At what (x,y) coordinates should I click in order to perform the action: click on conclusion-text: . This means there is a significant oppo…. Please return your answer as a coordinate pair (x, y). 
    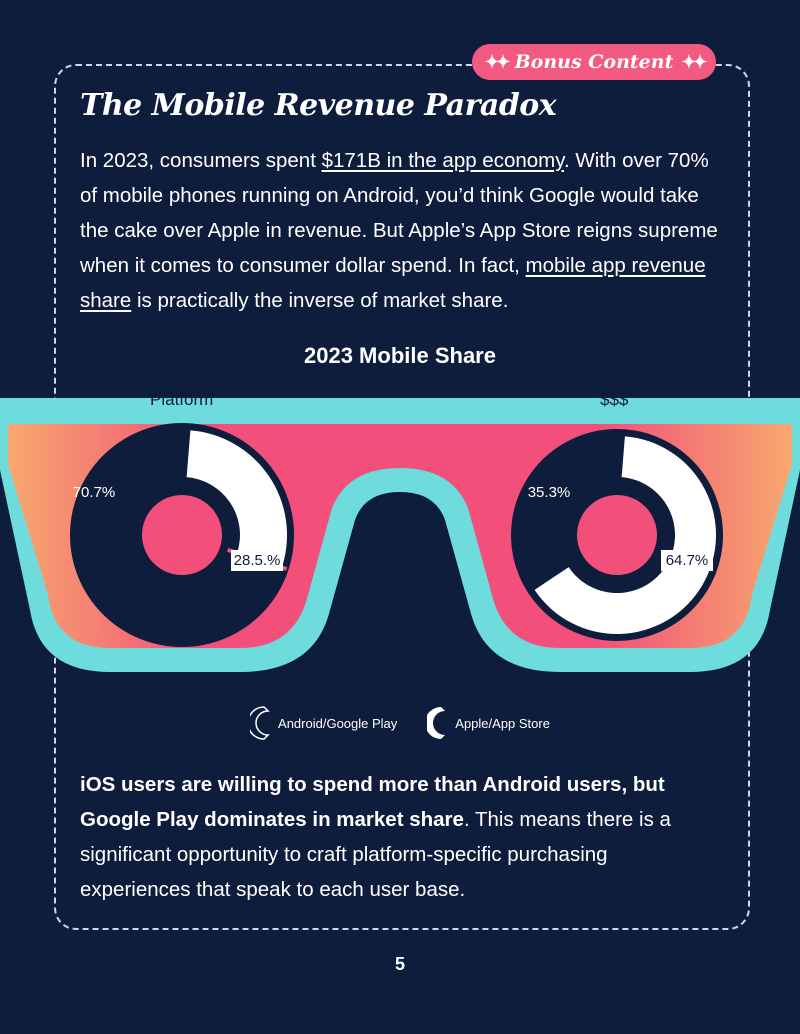
    Looking at the image, I should click on (375, 854).